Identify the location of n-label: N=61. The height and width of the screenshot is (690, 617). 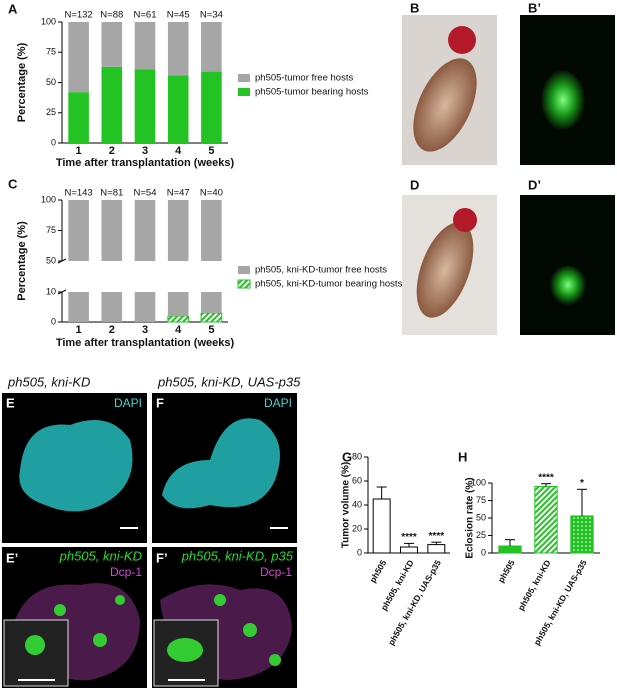
(145, 15).